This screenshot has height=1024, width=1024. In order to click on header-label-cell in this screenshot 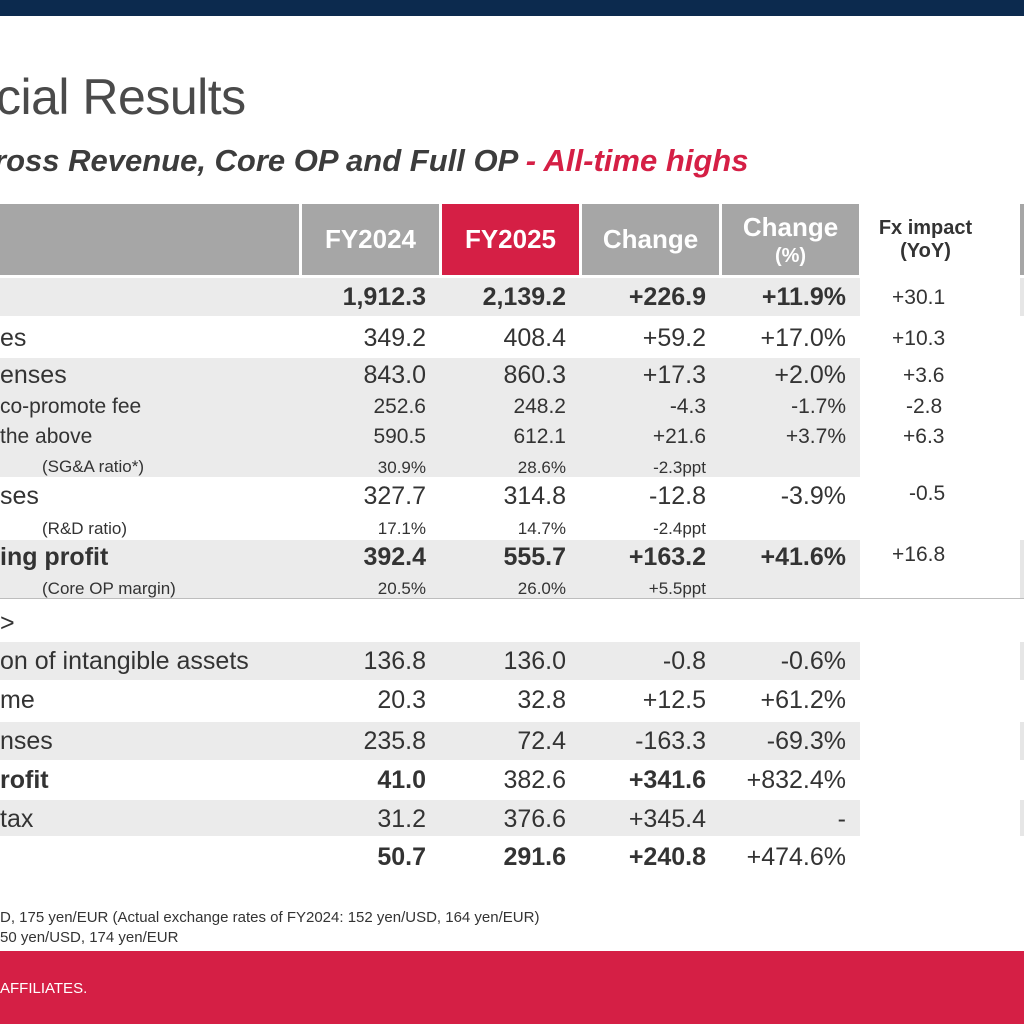, I will do `click(149, 239)`.